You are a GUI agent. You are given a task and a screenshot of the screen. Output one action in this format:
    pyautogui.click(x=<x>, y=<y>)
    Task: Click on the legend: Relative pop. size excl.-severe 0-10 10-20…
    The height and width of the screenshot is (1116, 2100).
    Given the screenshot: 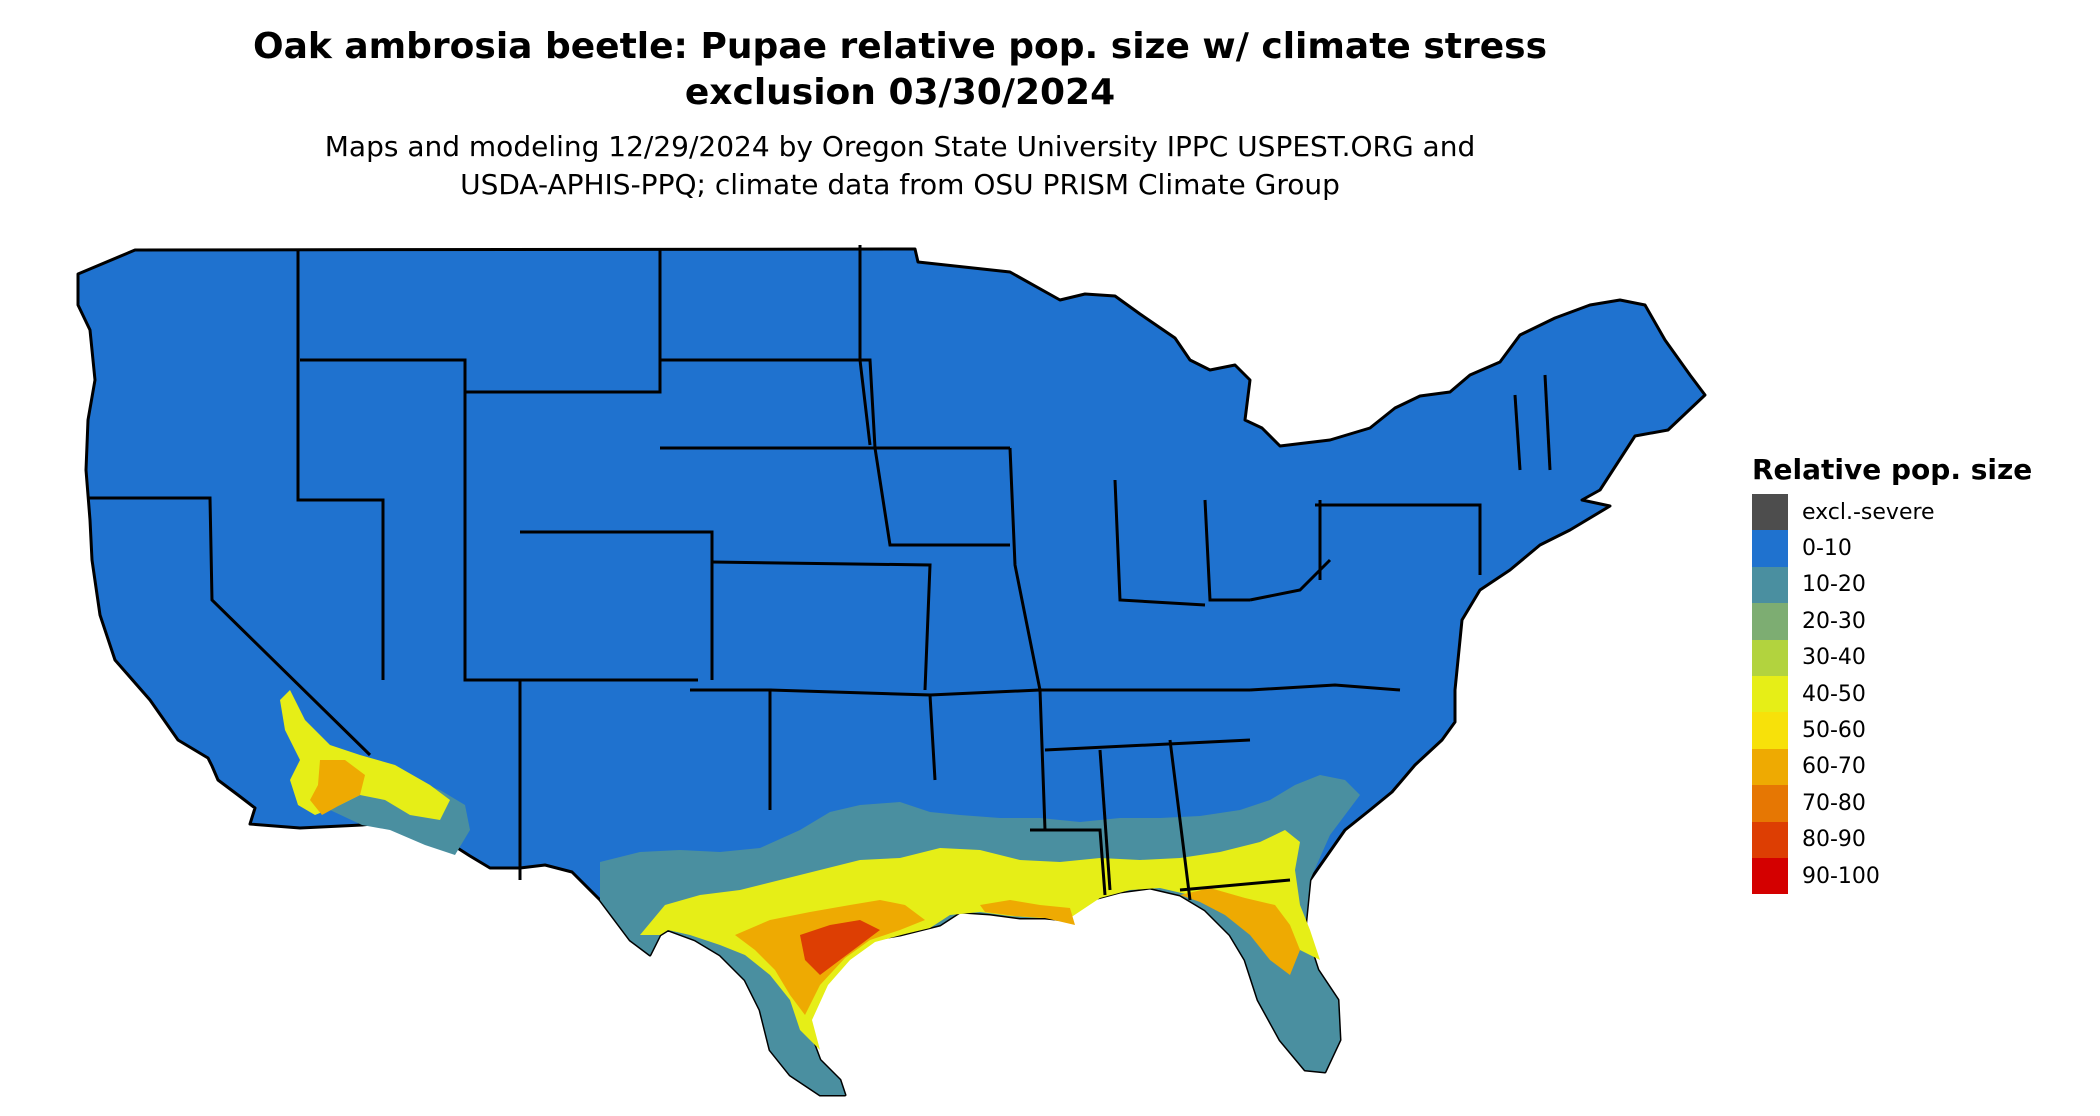 What is the action you would take?
    pyautogui.click(x=1892, y=673)
    